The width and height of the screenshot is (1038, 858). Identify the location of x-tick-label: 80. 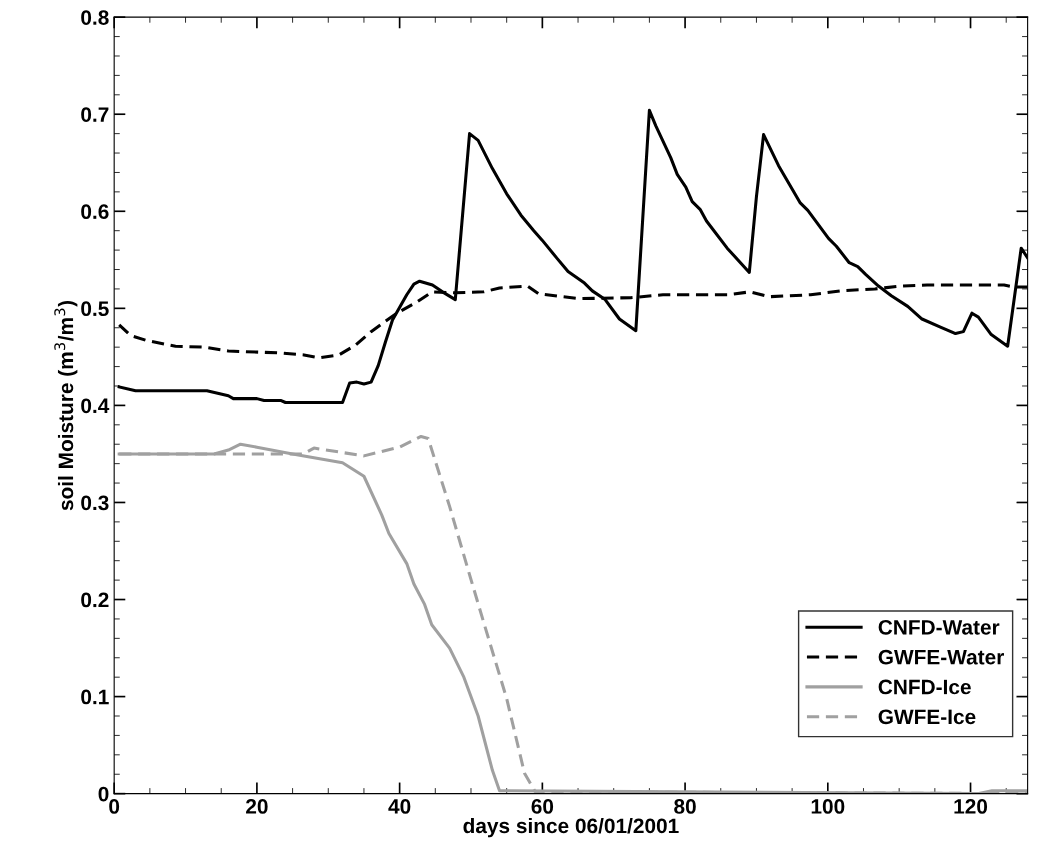
(685, 806).